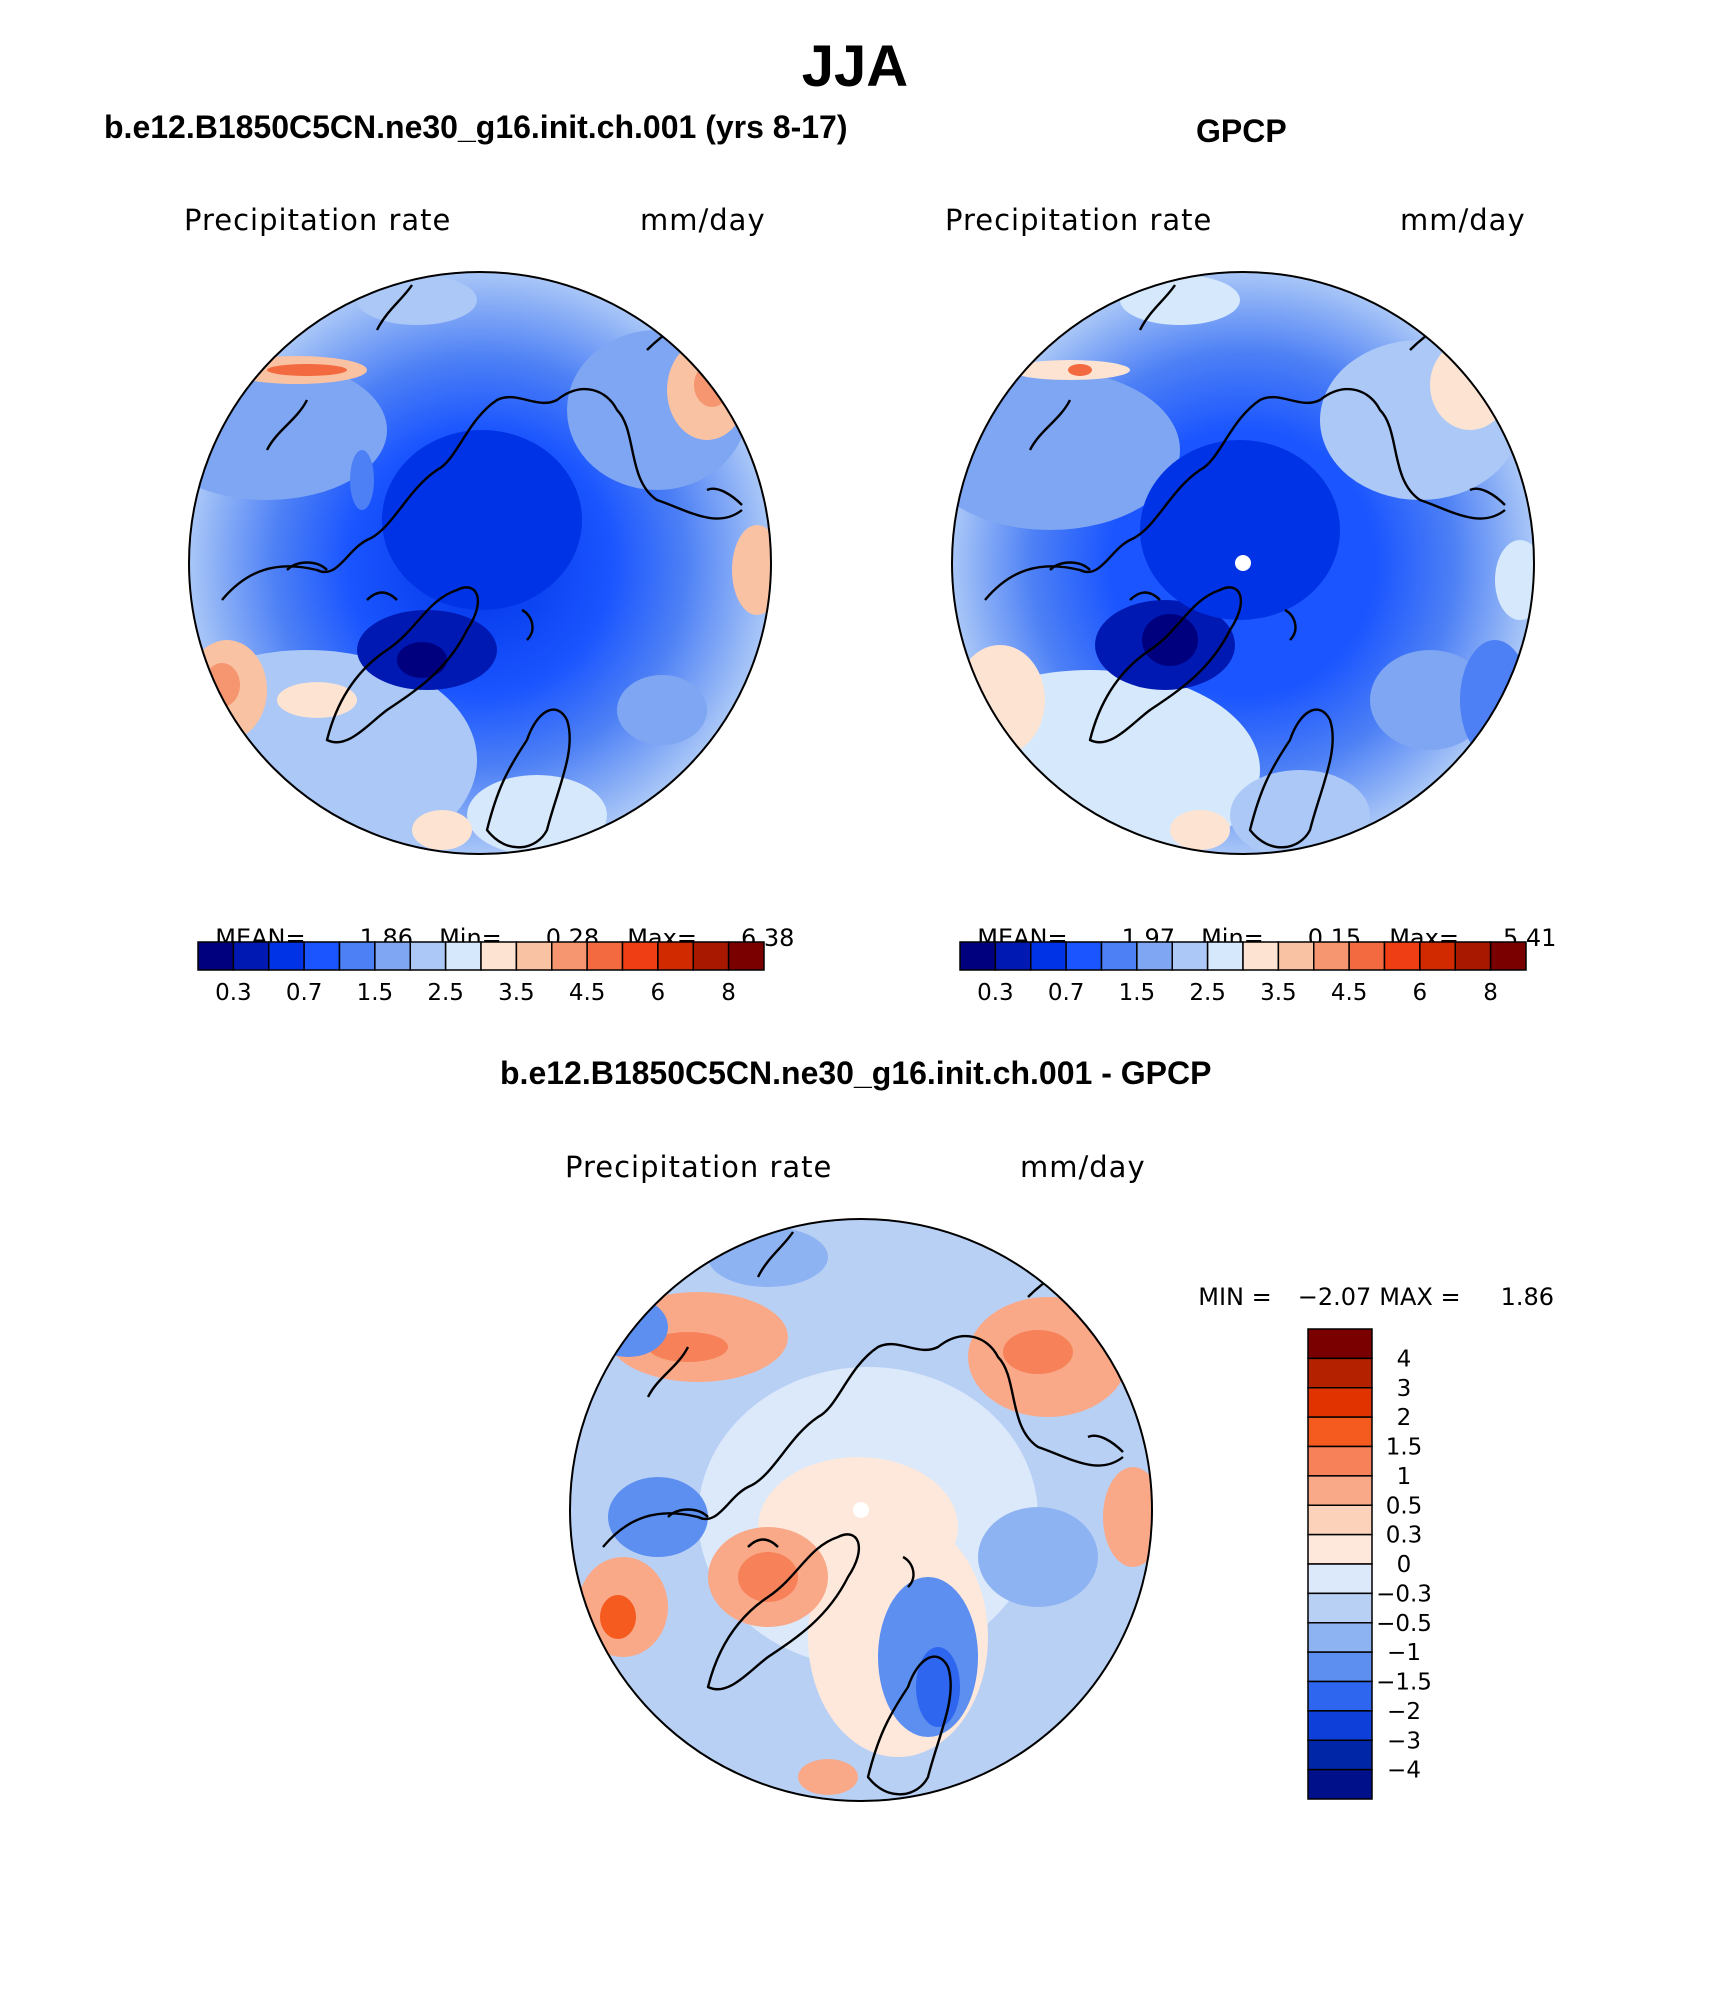 The width and height of the screenshot is (1710, 2016). What do you see at coordinates (1404, 1506) in the screenshot?
I see `colorbar-tick-label: 0.5` at bounding box center [1404, 1506].